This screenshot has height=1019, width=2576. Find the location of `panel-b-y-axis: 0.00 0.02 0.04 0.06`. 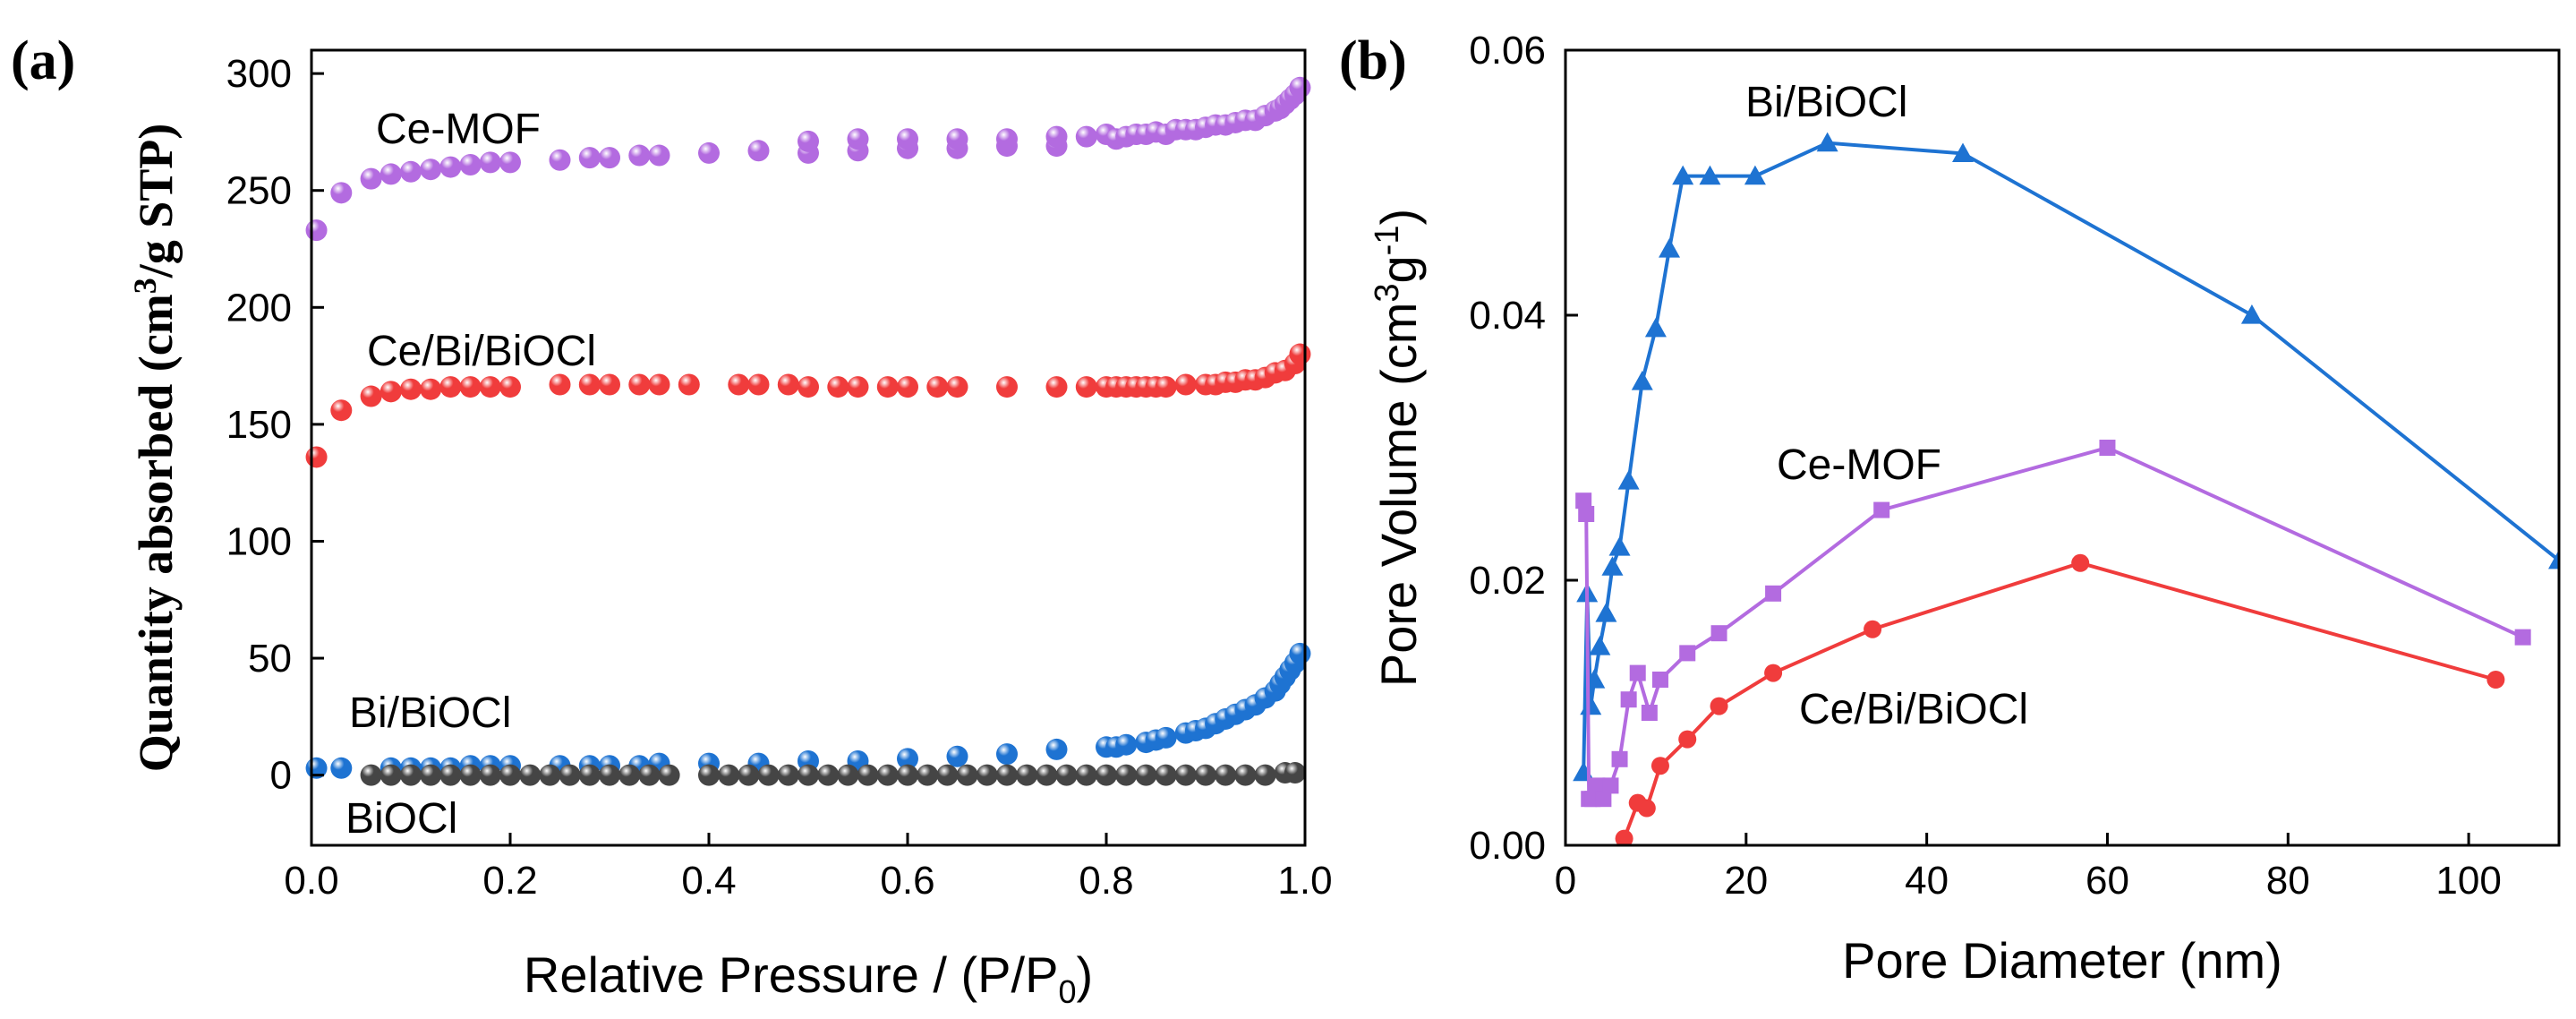

panel-b-y-axis: 0.00 0.02 0.04 0.06 is located at coordinates (1523, 449).